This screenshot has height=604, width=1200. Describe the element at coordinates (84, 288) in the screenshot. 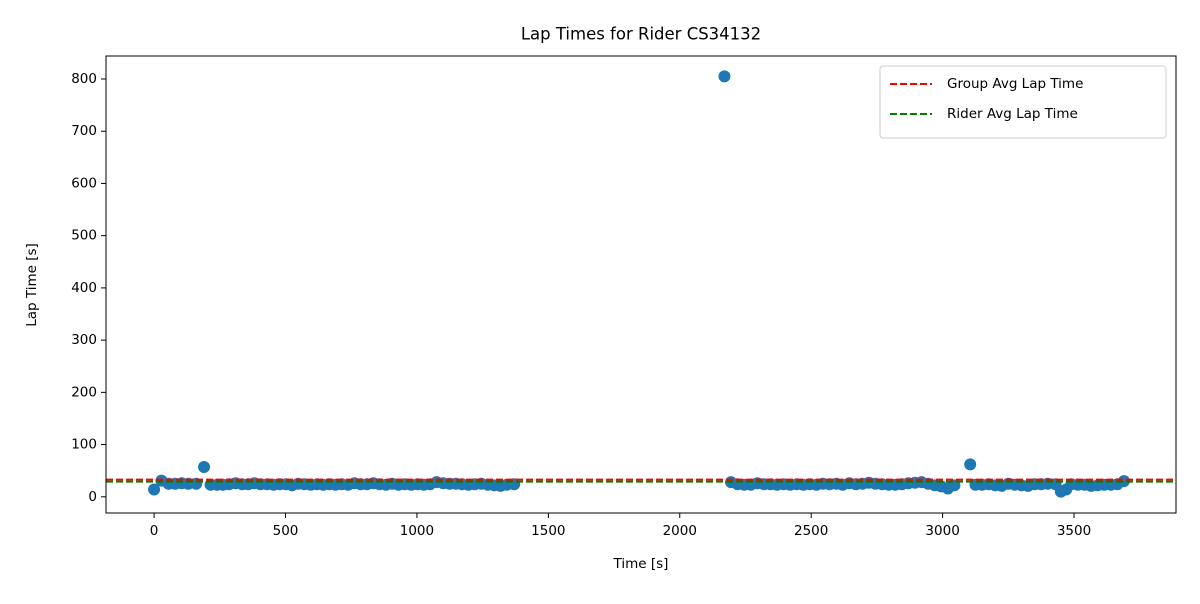

I see `y-tick-label: 400` at that location.